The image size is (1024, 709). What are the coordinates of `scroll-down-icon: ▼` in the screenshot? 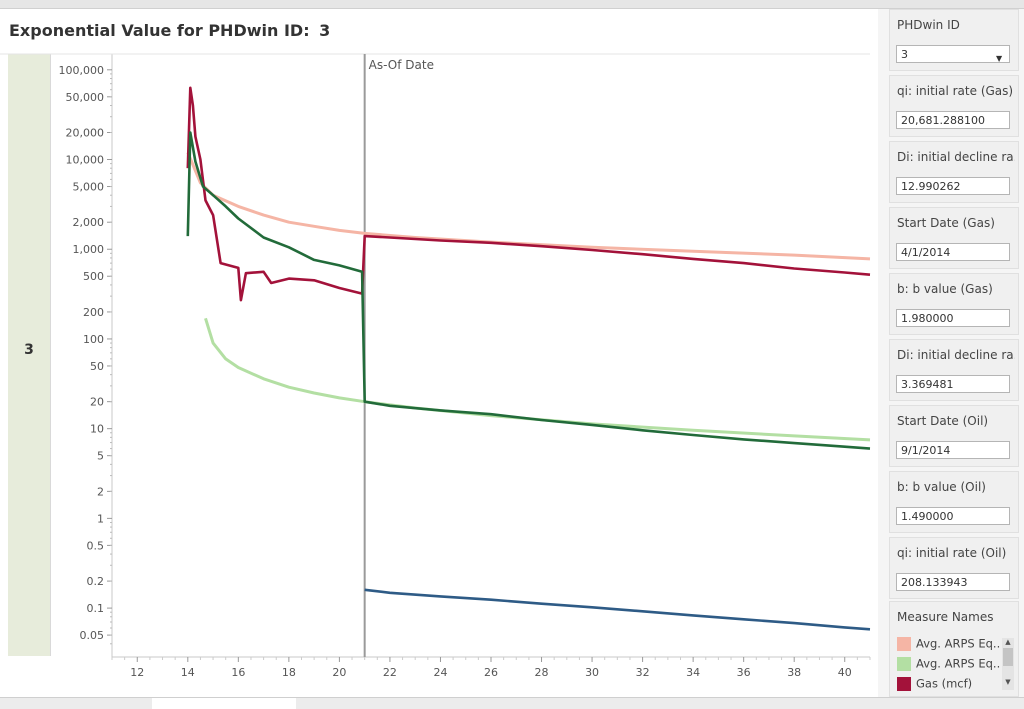 It's located at (1008, 682).